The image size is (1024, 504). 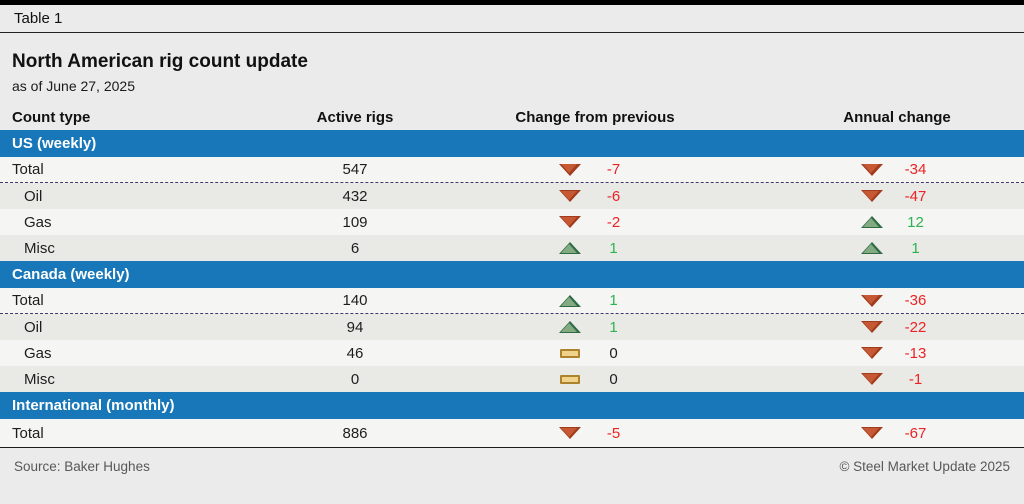 What do you see at coordinates (915, 169) in the screenshot?
I see `annual-change-value: -34` at bounding box center [915, 169].